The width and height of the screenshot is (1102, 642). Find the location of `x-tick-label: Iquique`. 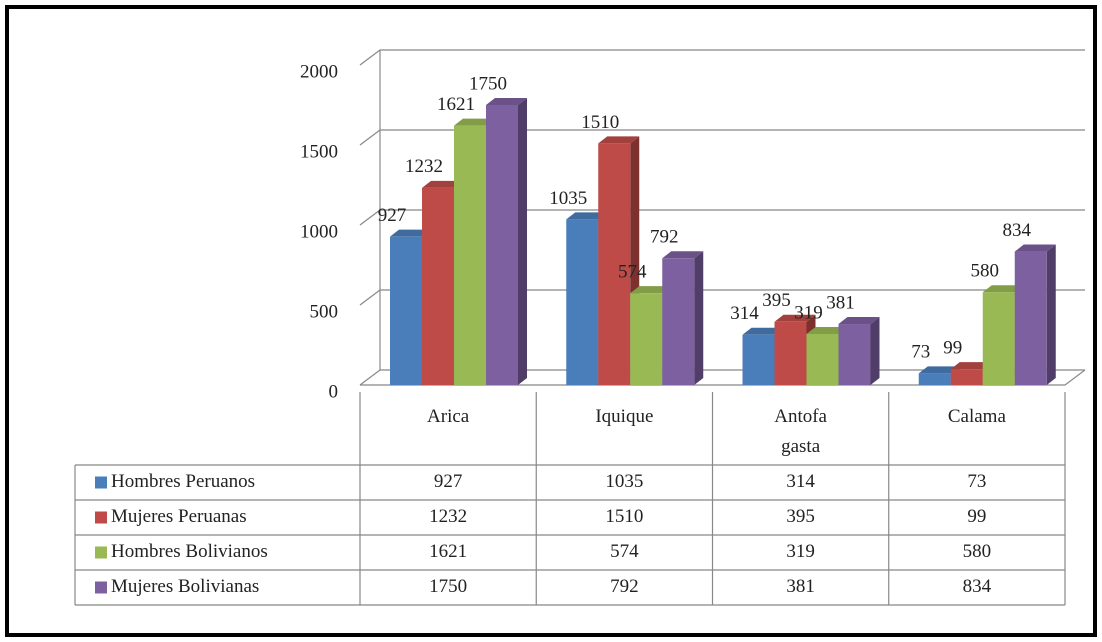

x-tick-label: Iquique is located at coordinates (624, 416).